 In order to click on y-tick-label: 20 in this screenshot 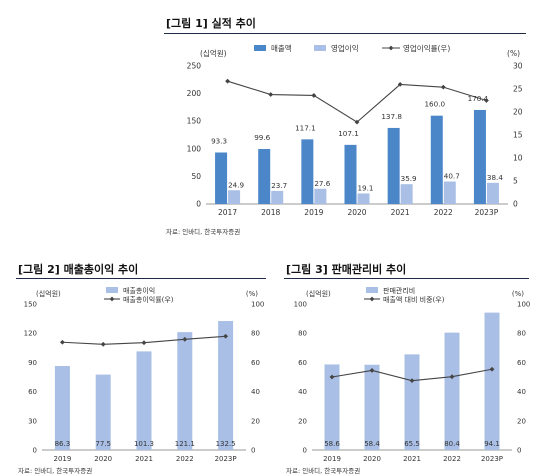, I will do `click(302, 421)`.